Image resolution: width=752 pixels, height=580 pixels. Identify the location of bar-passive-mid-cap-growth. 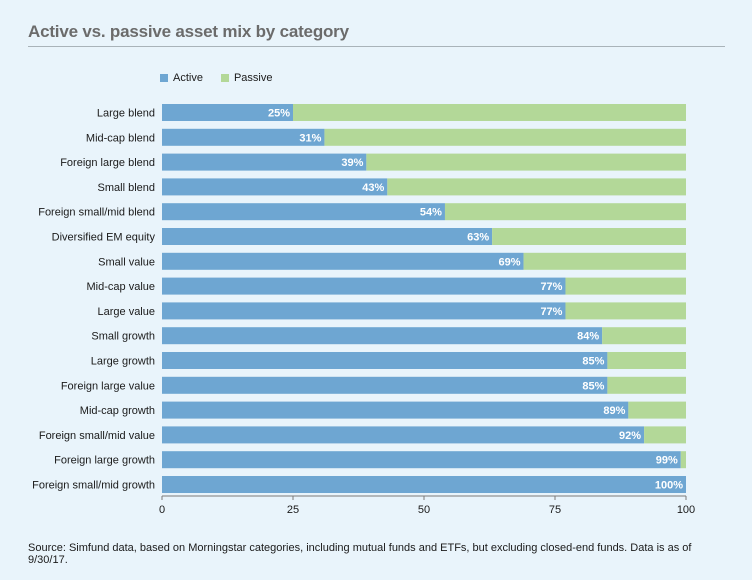
(657, 410).